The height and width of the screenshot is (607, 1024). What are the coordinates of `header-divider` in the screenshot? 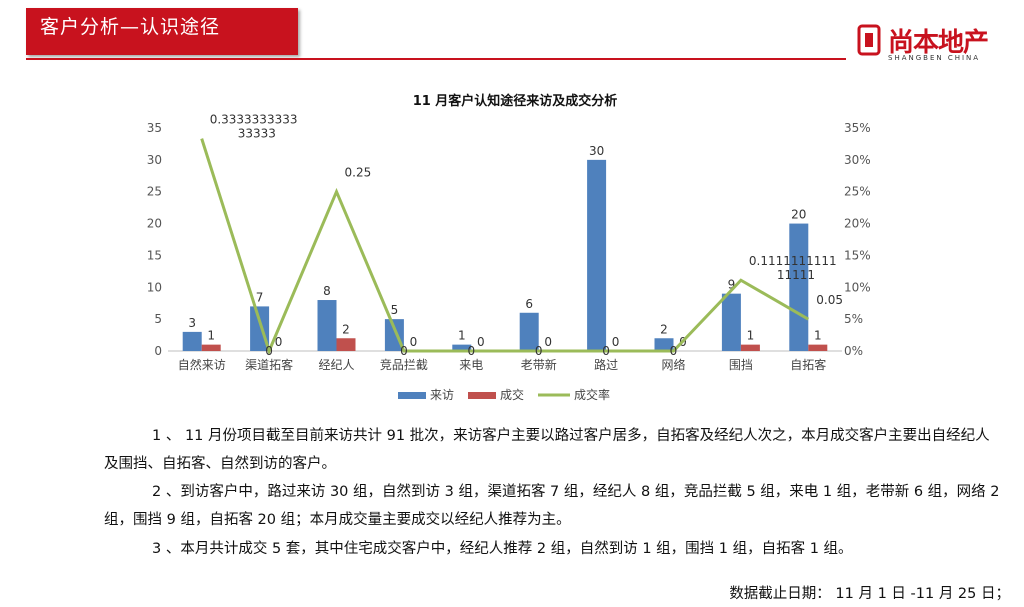 It's located at (436, 59).